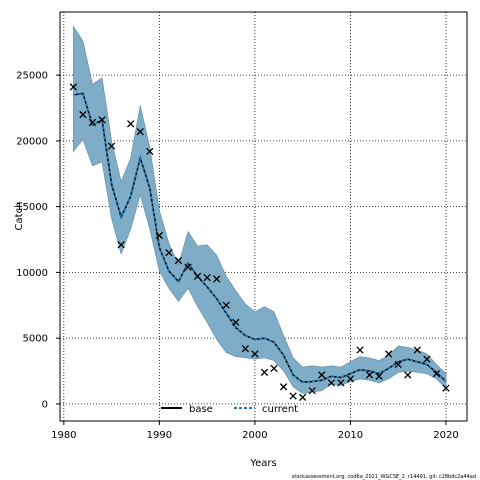 Image resolution: width=480 pixels, height=480 pixels. I want to click on x-axis-title: Years, so click(262, 463).